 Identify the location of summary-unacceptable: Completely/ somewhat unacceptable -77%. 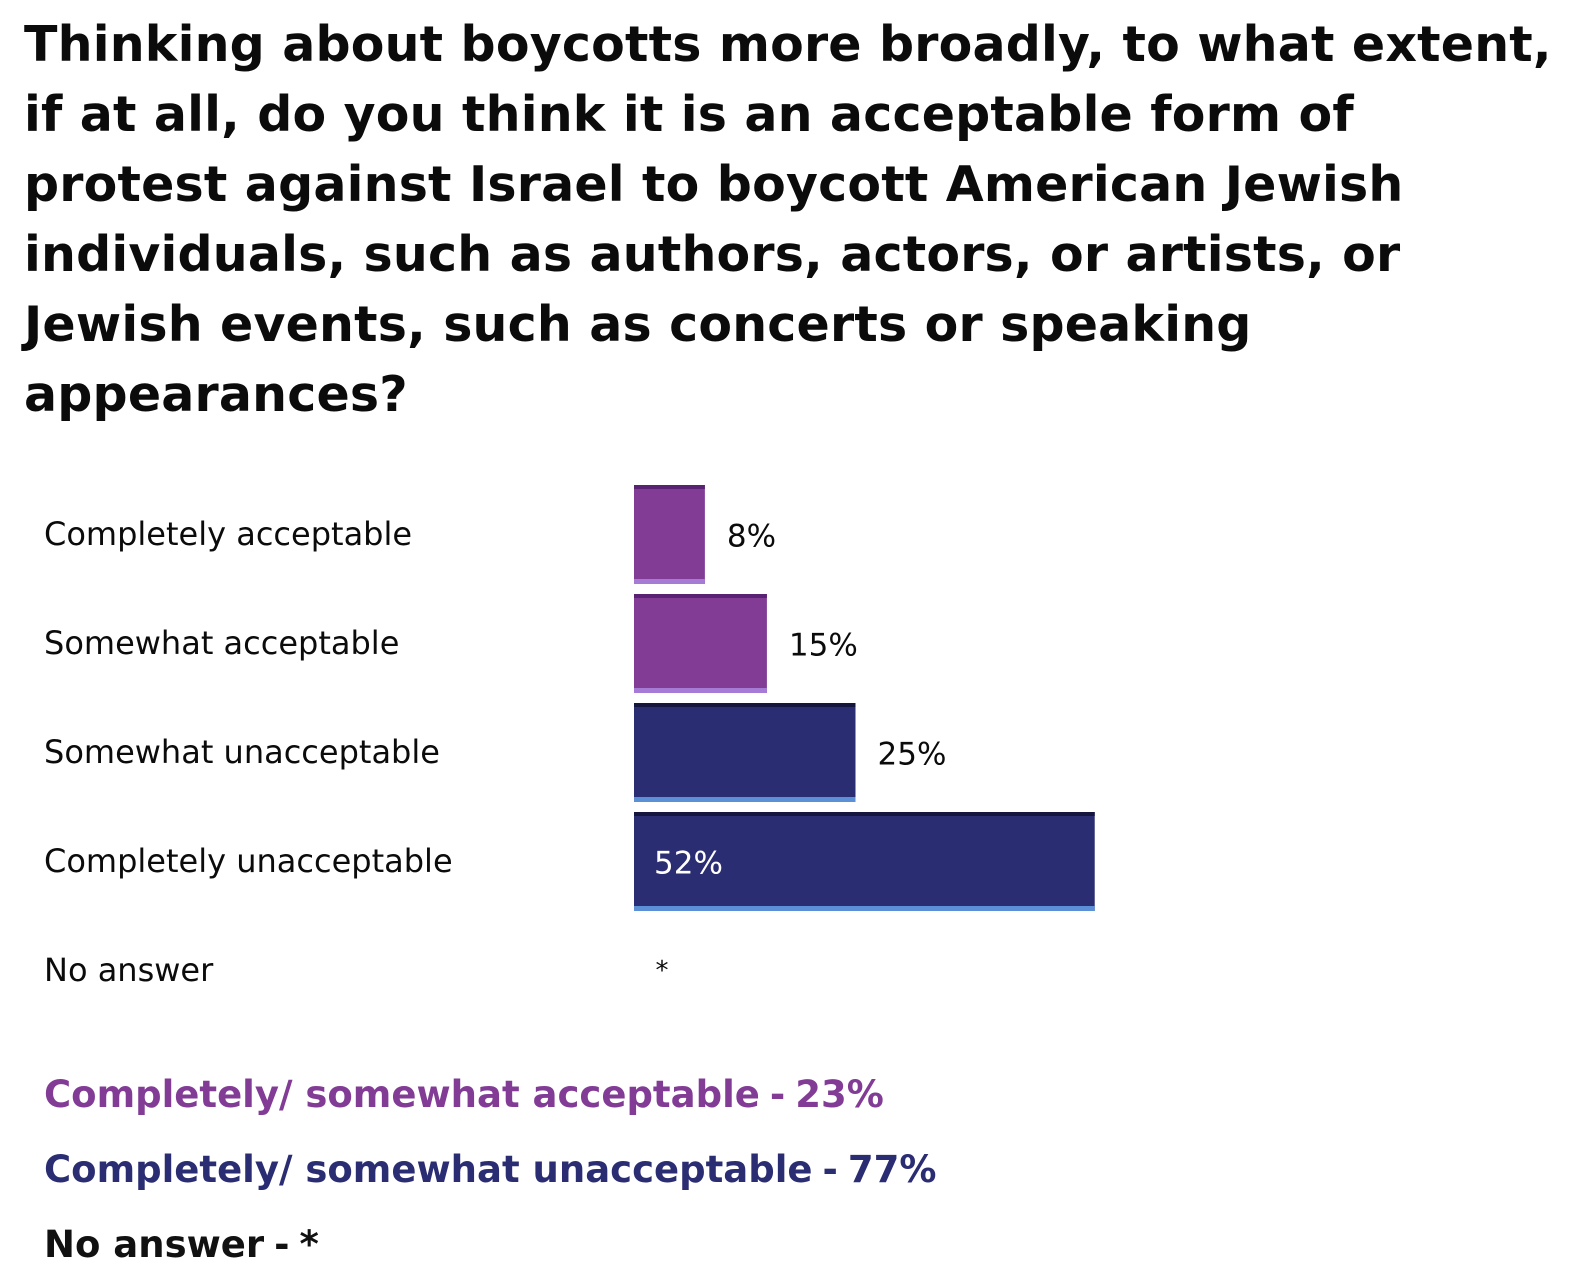
(490, 1169).